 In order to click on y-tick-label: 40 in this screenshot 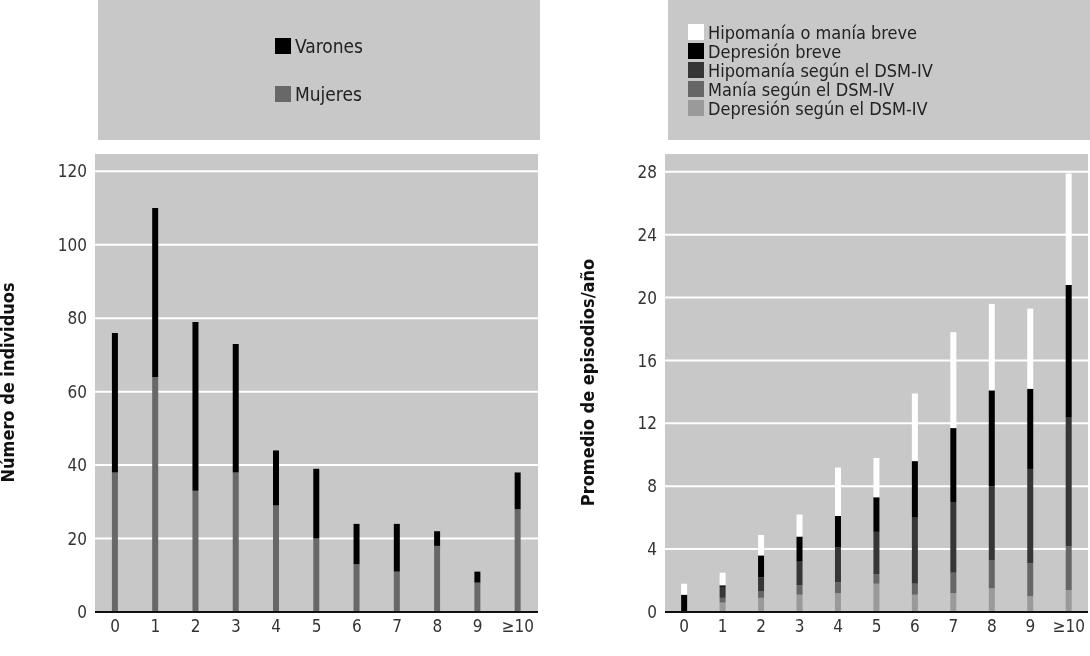, I will do `click(77, 465)`.